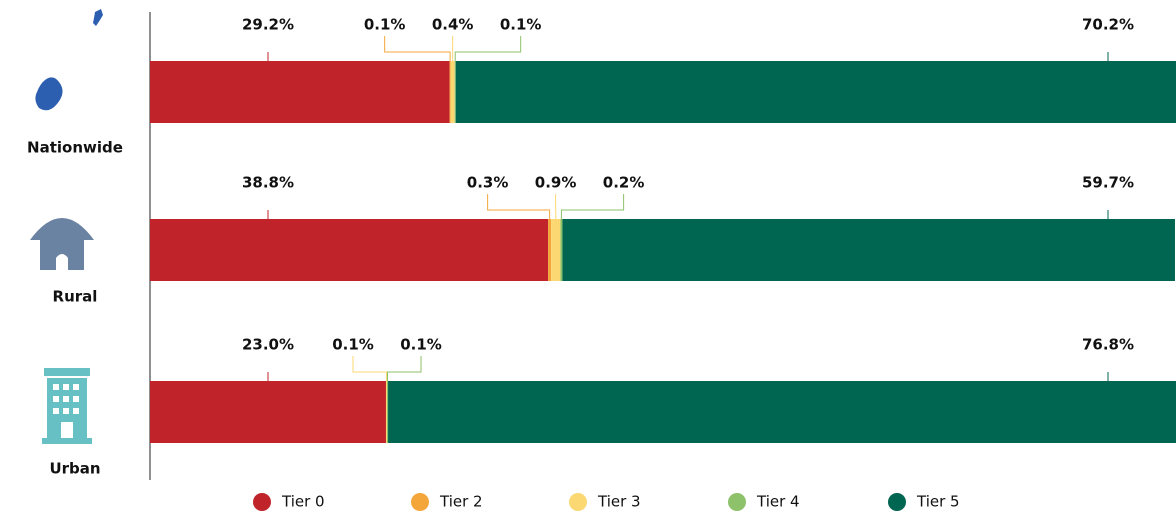  Describe the element at coordinates (74, 469) in the screenshot. I see `category-label: Urban` at that location.